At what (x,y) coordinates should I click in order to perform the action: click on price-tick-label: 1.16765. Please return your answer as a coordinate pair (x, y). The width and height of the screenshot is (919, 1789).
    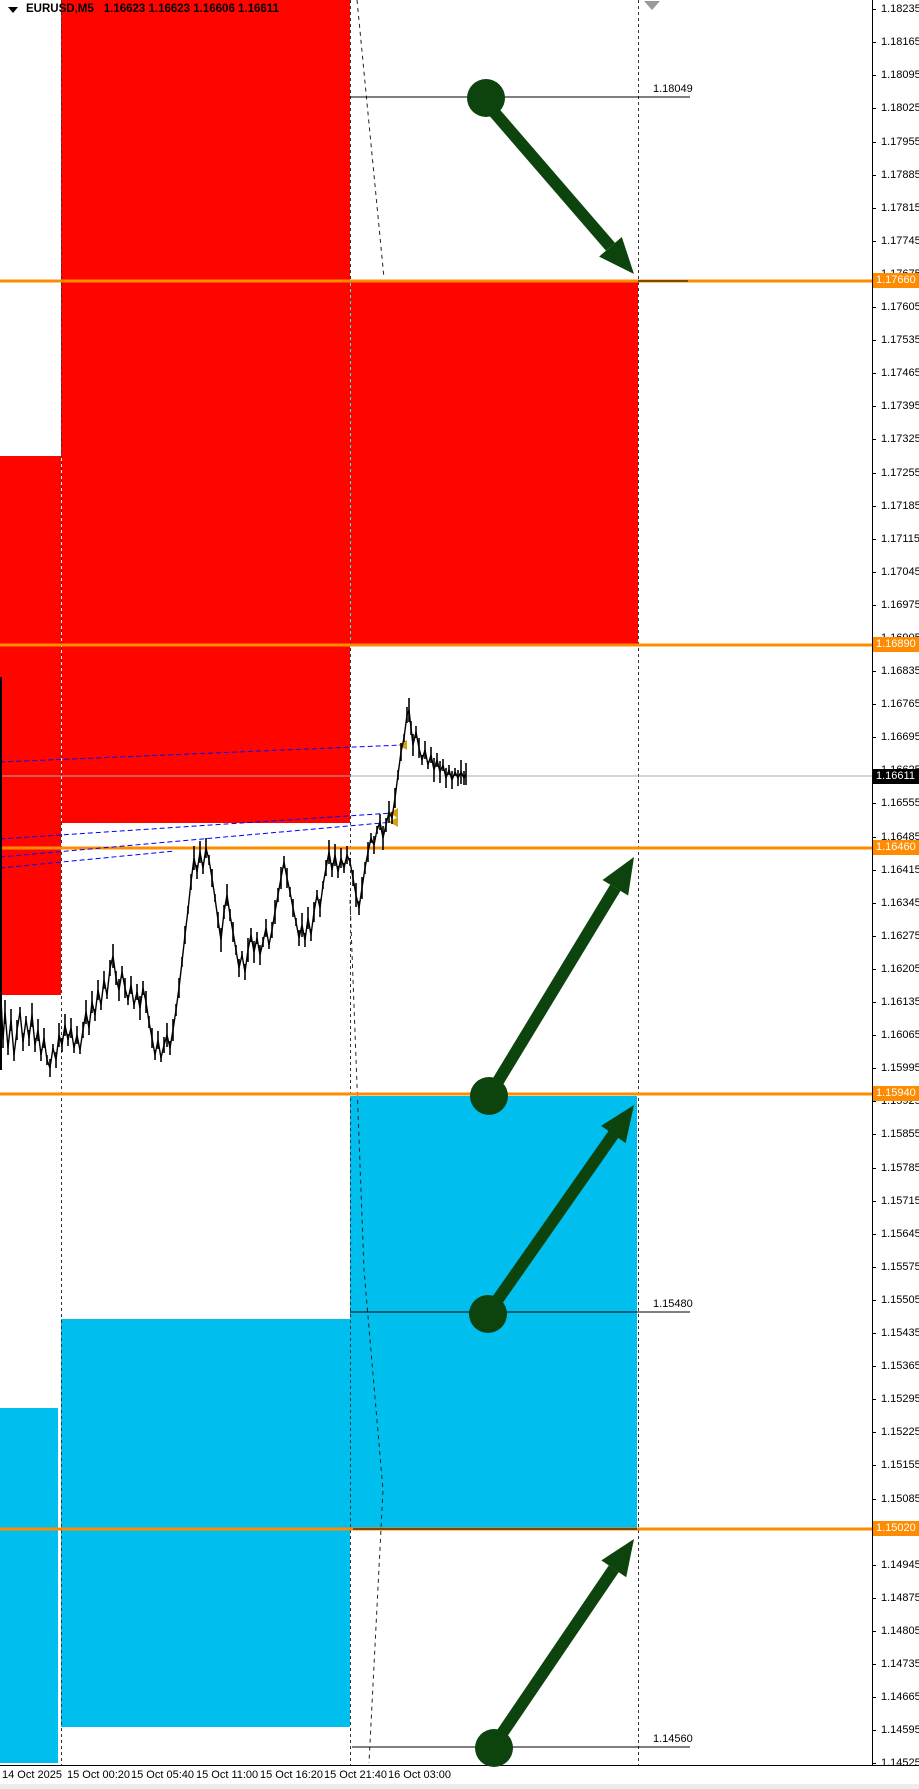
    Looking at the image, I should click on (900, 704).